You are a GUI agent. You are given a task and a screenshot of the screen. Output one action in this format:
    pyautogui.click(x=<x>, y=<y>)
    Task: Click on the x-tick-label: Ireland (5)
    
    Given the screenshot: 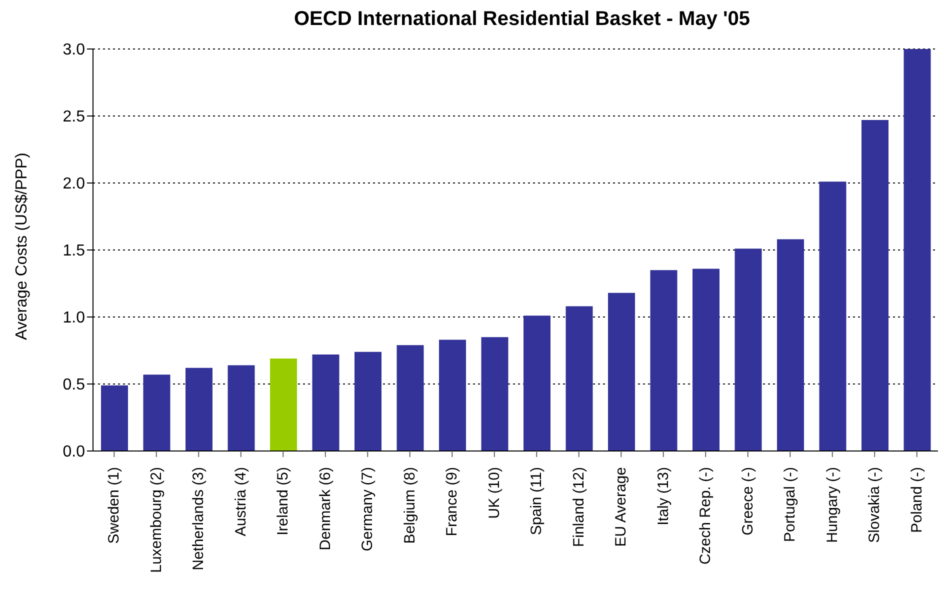 What is the action you would take?
    pyautogui.click(x=283, y=501)
    